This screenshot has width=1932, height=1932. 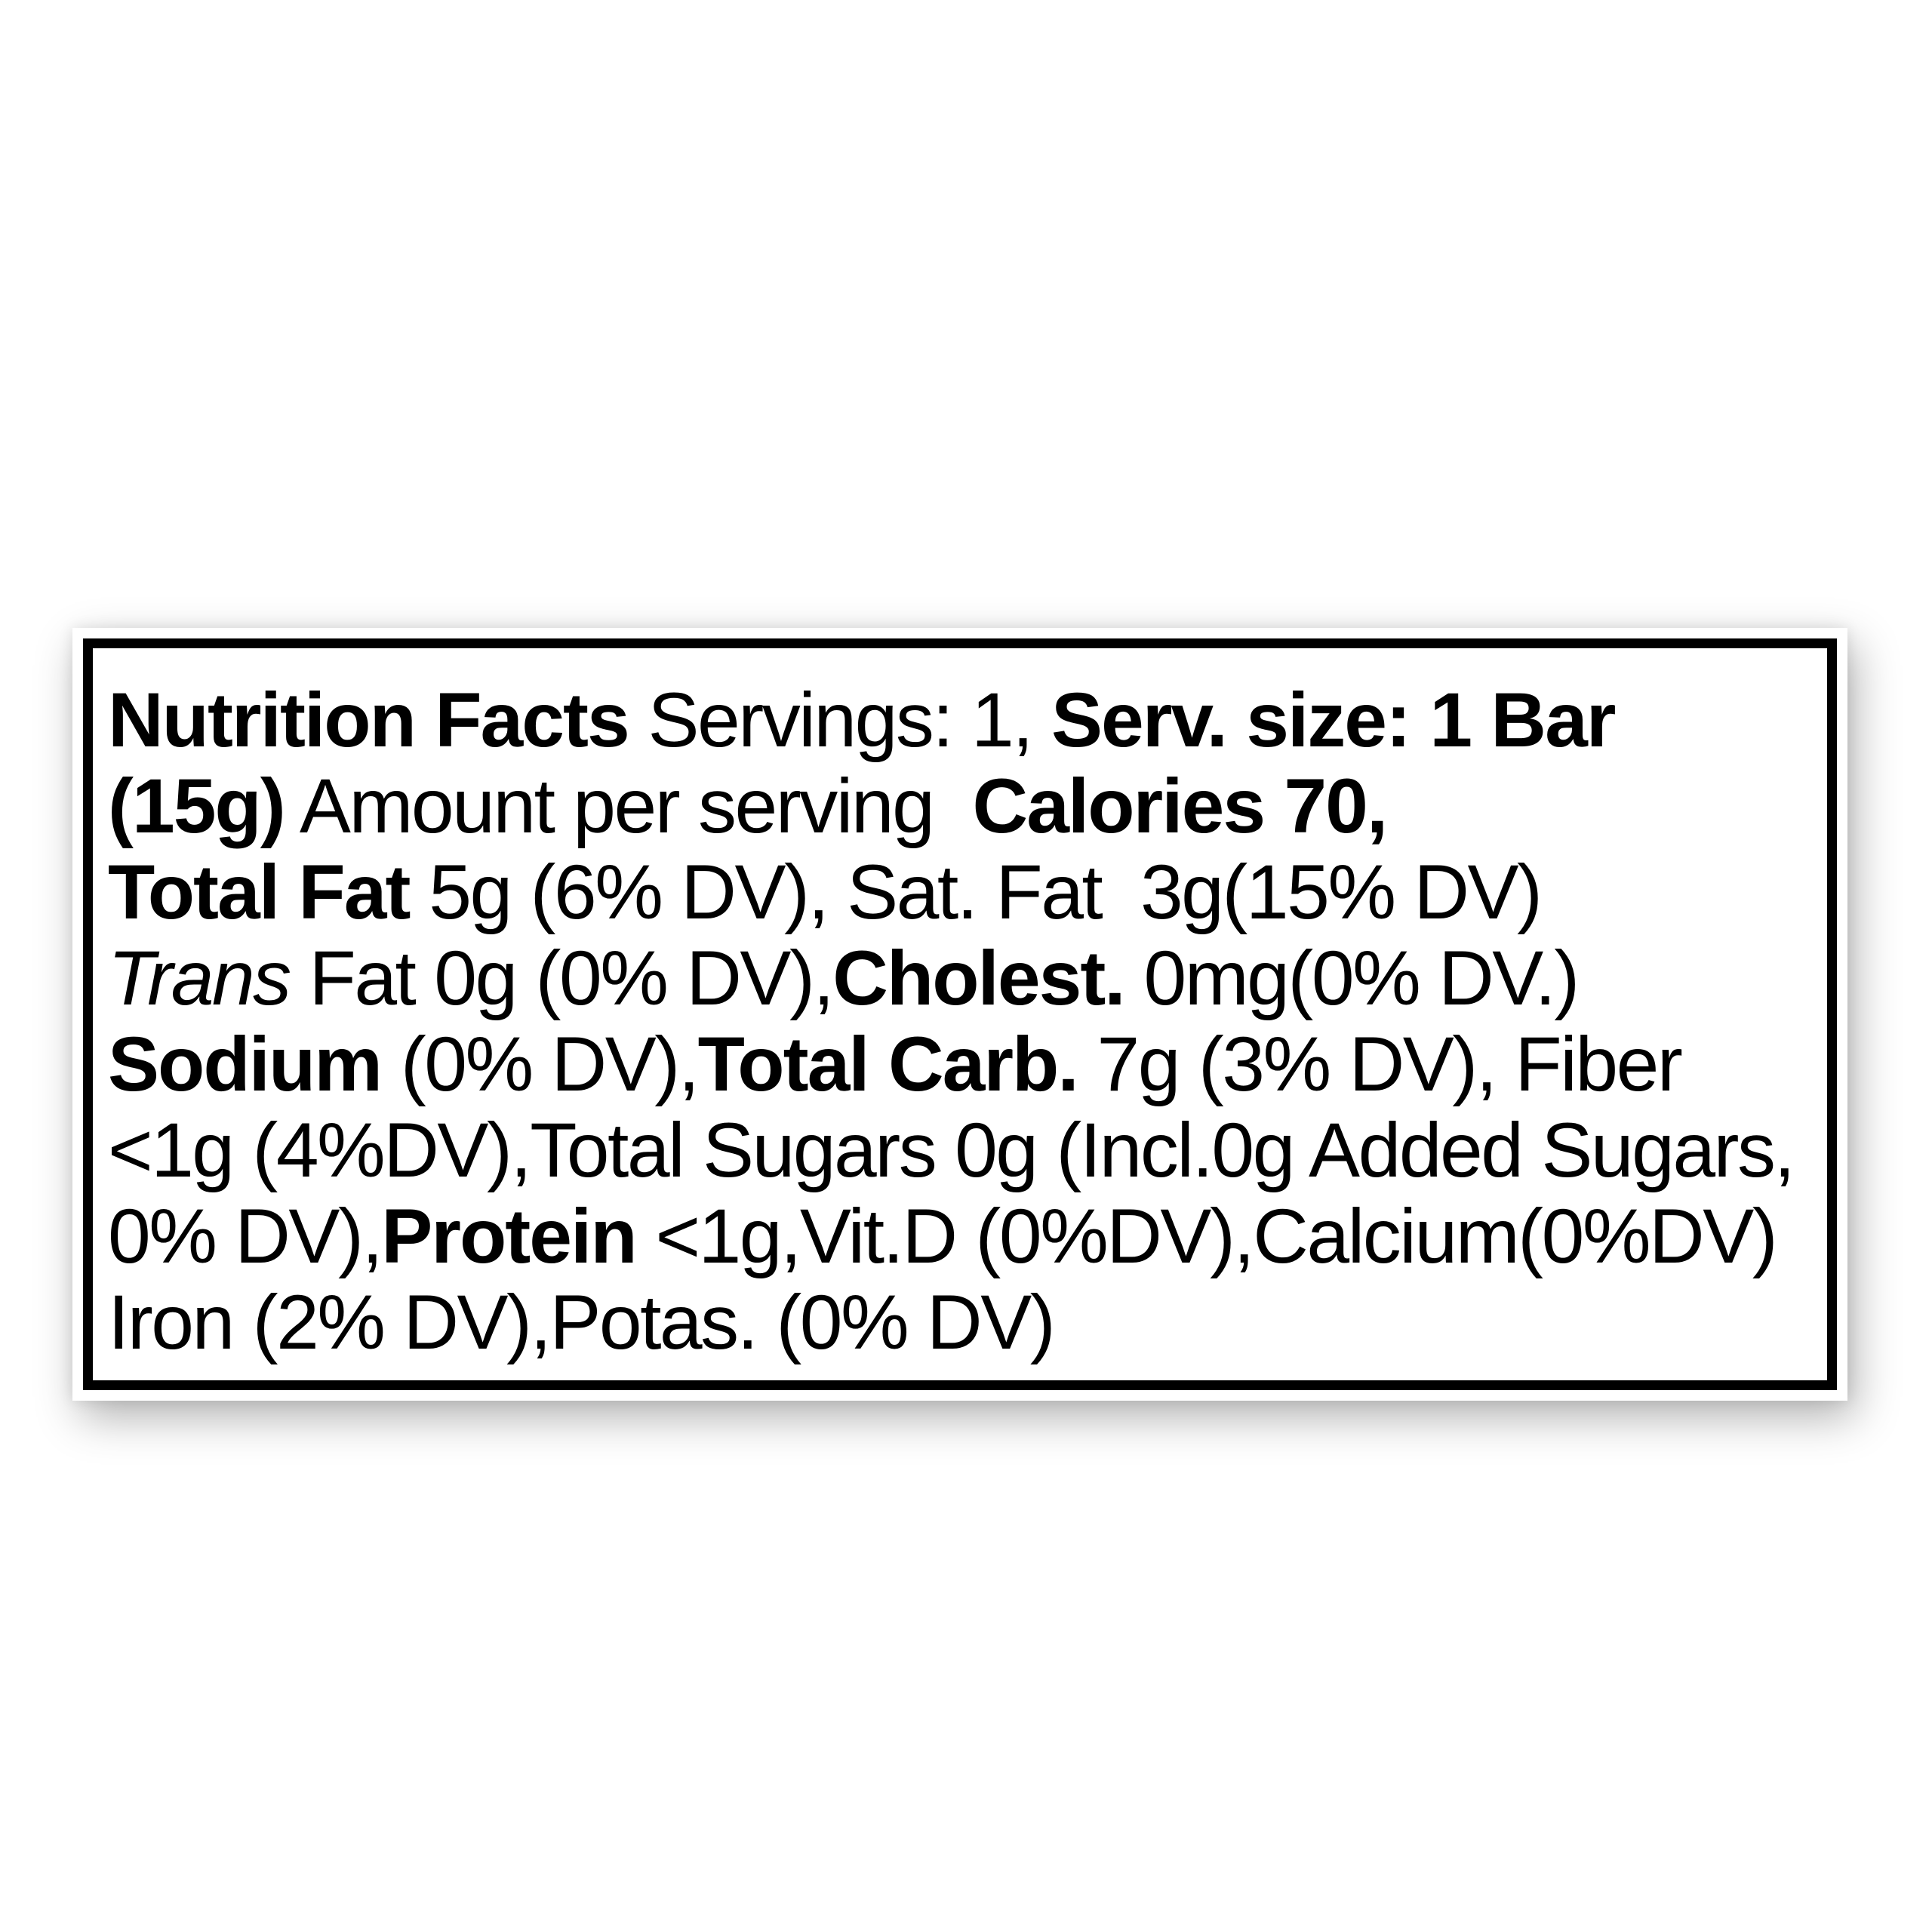 I want to click on cholesterol-label: Cholest., so click(x=978, y=978).